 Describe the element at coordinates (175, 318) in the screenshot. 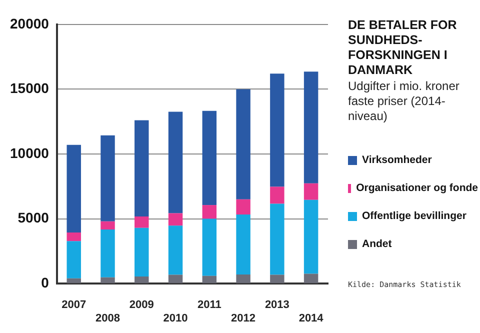

I see `x-tick-label: 2010` at that location.